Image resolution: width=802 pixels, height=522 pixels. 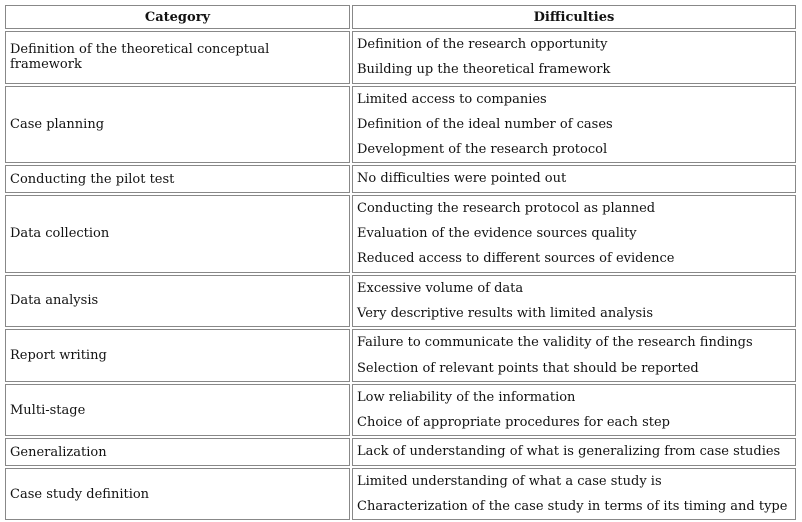 What do you see at coordinates (177, 355) in the screenshot?
I see `category-cell: Report writing` at bounding box center [177, 355].